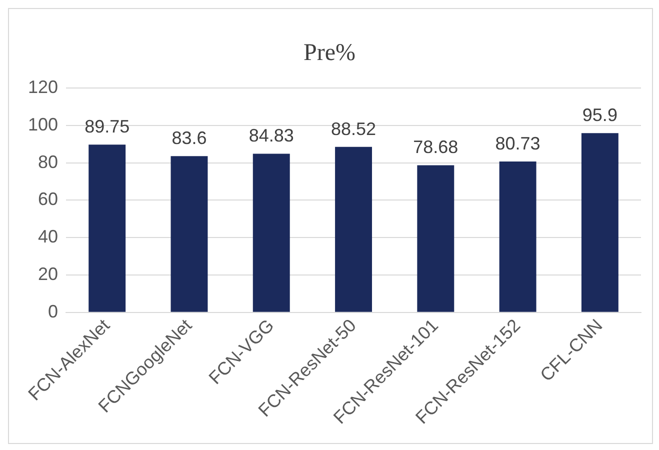  Describe the element at coordinates (271, 136) in the screenshot. I see `data-label: 84.83` at that location.